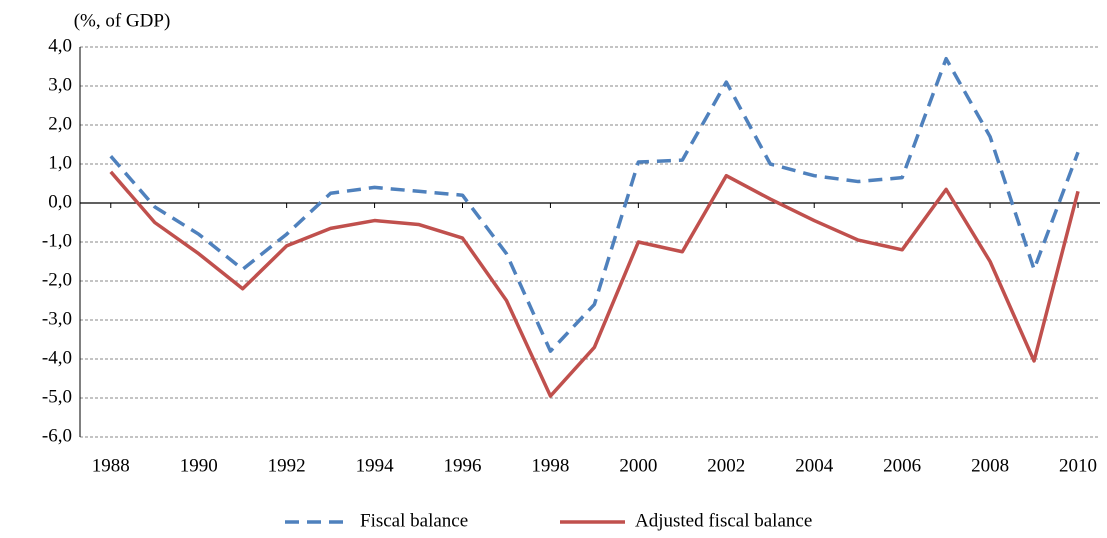 This screenshot has width=1107, height=538. What do you see at coordinates (111, 465) in the screenshot?
I see `x-tick-label: 1988` at bounding box center [111, 465].